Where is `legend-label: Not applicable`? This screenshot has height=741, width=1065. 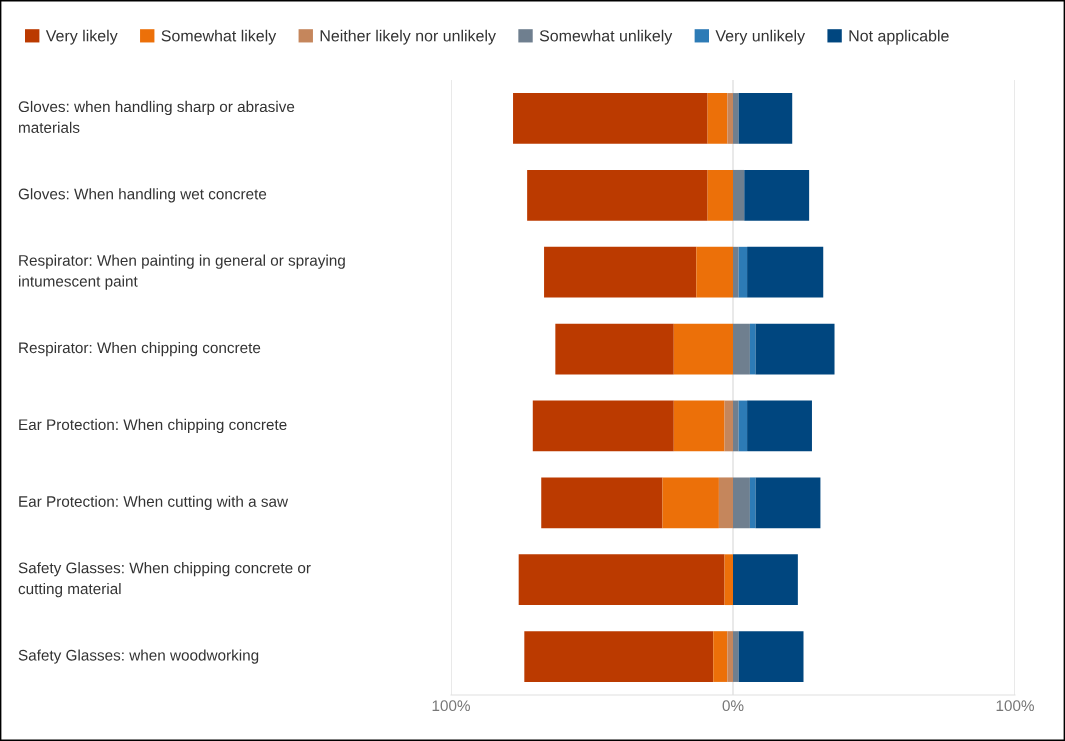 legend-label: Not applicable is located at coordinates (899, 37).